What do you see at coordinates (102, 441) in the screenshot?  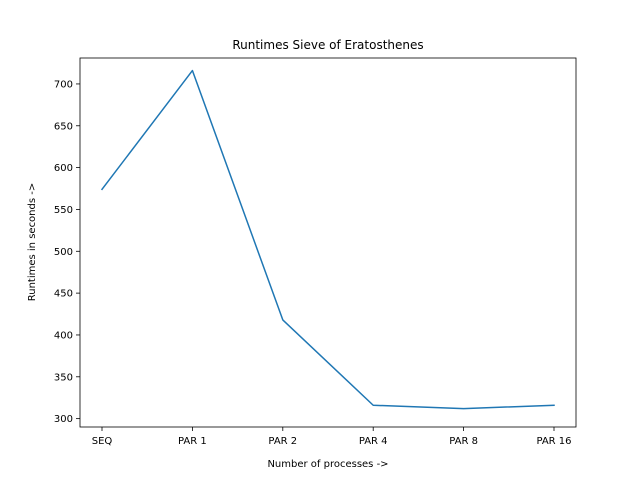 I see `x-tick-label: SEQ` at bounding box center [102, 441].